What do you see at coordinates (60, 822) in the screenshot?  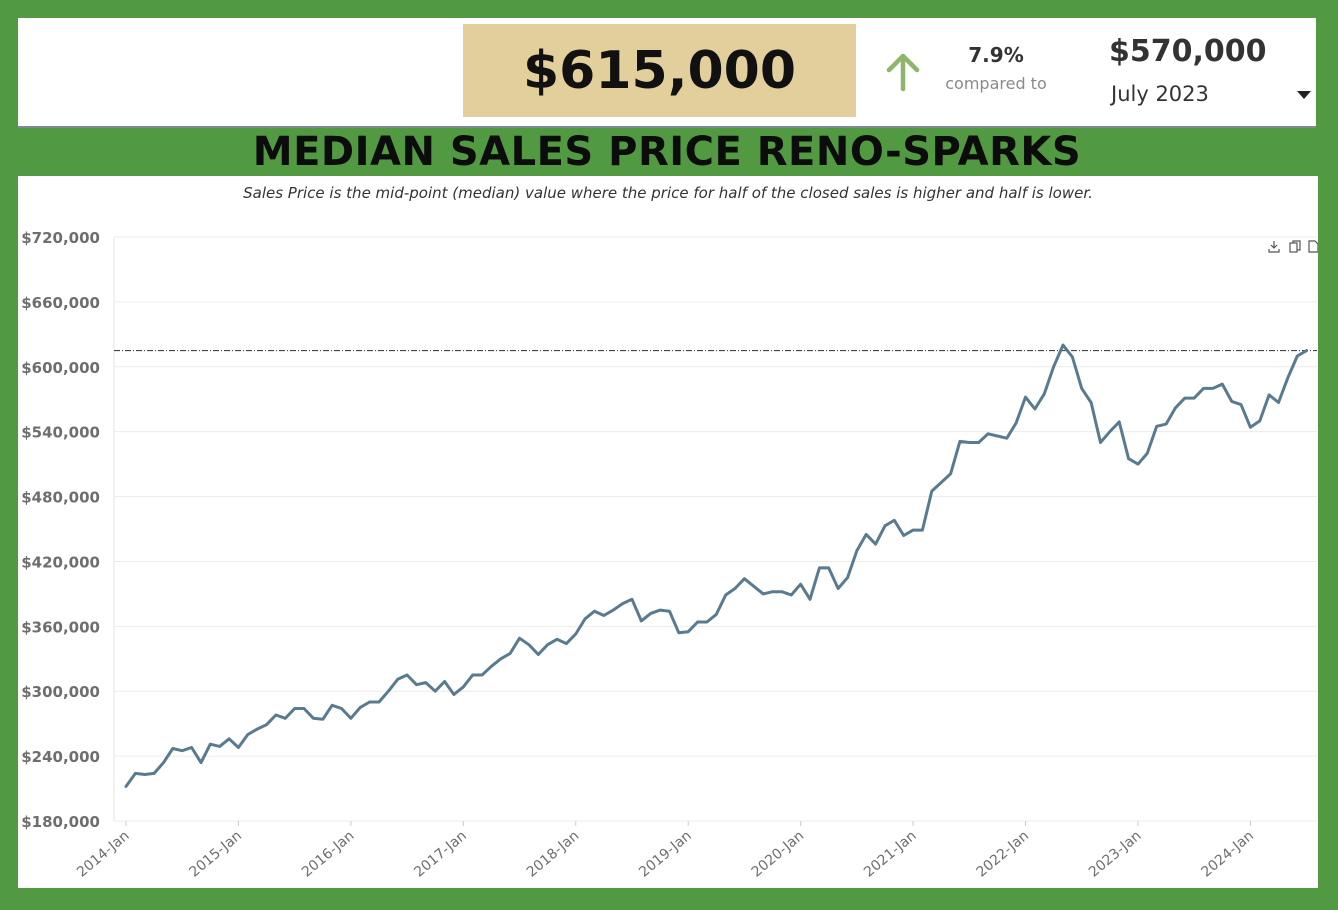 I see `y-tick-label: $180,000` at bounding box center [60, 822].